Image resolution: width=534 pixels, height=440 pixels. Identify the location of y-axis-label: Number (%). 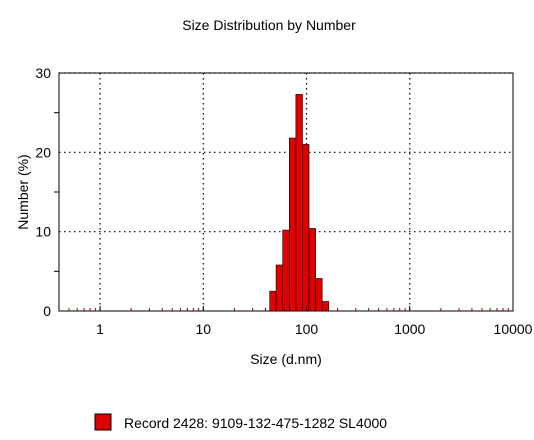
(23, 191).